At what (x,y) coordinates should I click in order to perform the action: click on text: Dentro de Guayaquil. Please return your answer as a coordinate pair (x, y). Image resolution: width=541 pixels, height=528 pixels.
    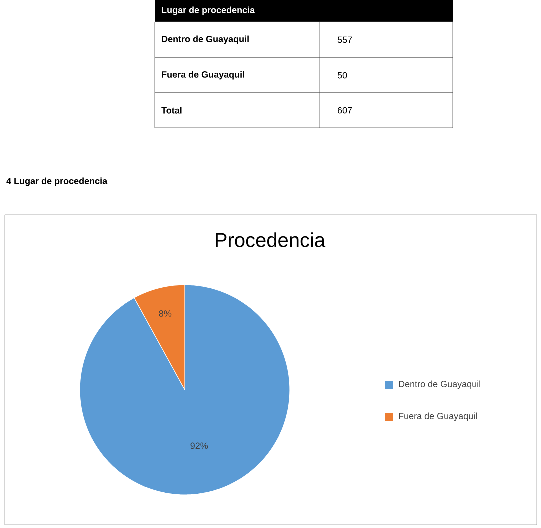
    Looking at the image, I should click on (205, 40).